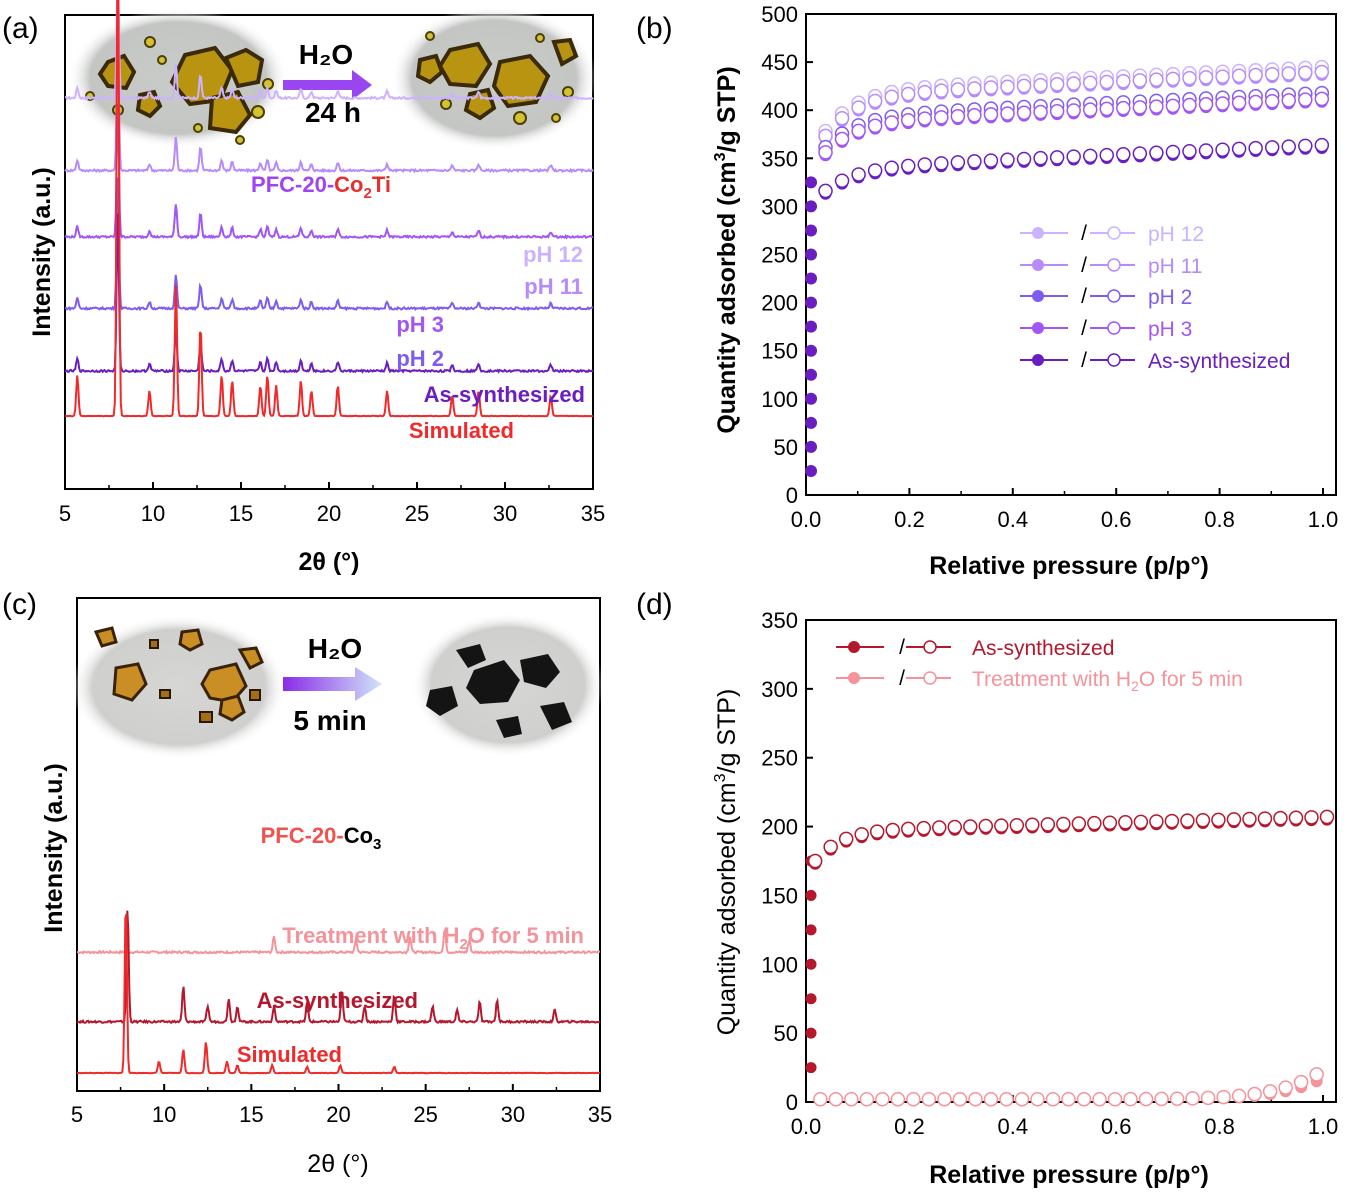  I want to click on x-tick-label-d: 1.0, so click(1323, 1126).